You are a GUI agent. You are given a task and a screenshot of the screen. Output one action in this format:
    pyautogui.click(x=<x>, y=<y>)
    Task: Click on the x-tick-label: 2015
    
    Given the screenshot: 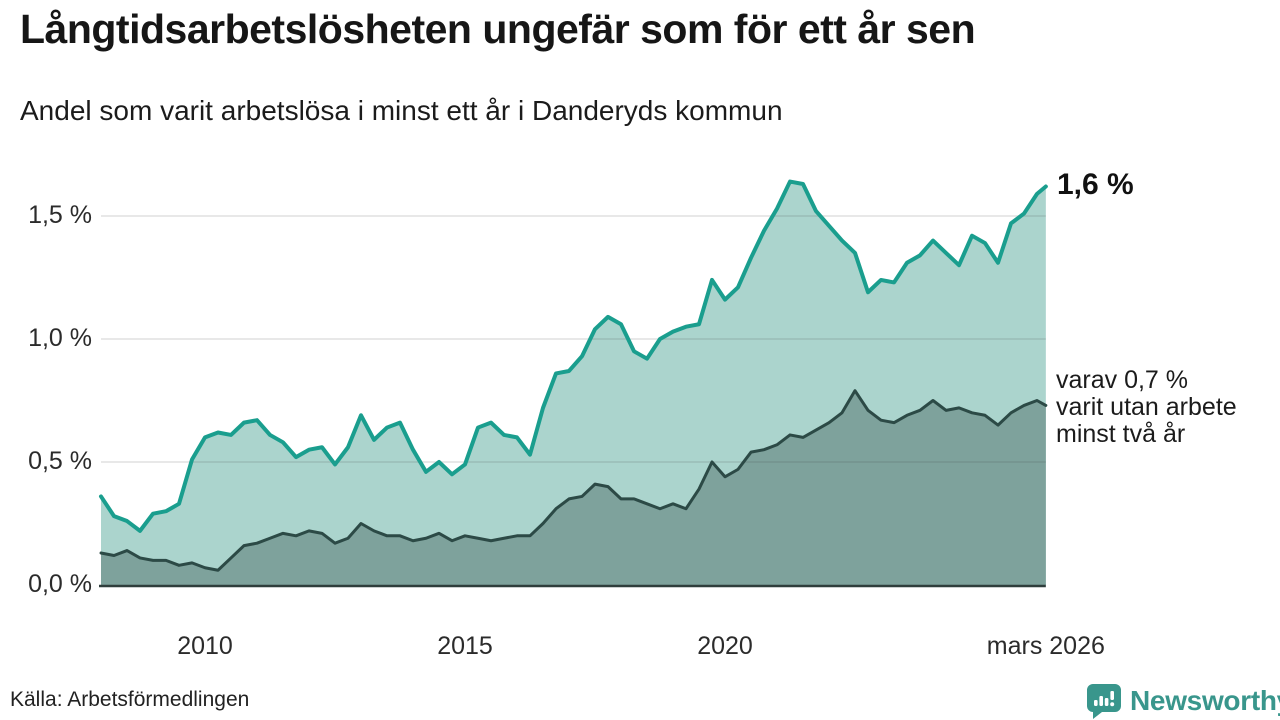 What is the action you would take?
    pyautogui.click(x=465, y=646)
    